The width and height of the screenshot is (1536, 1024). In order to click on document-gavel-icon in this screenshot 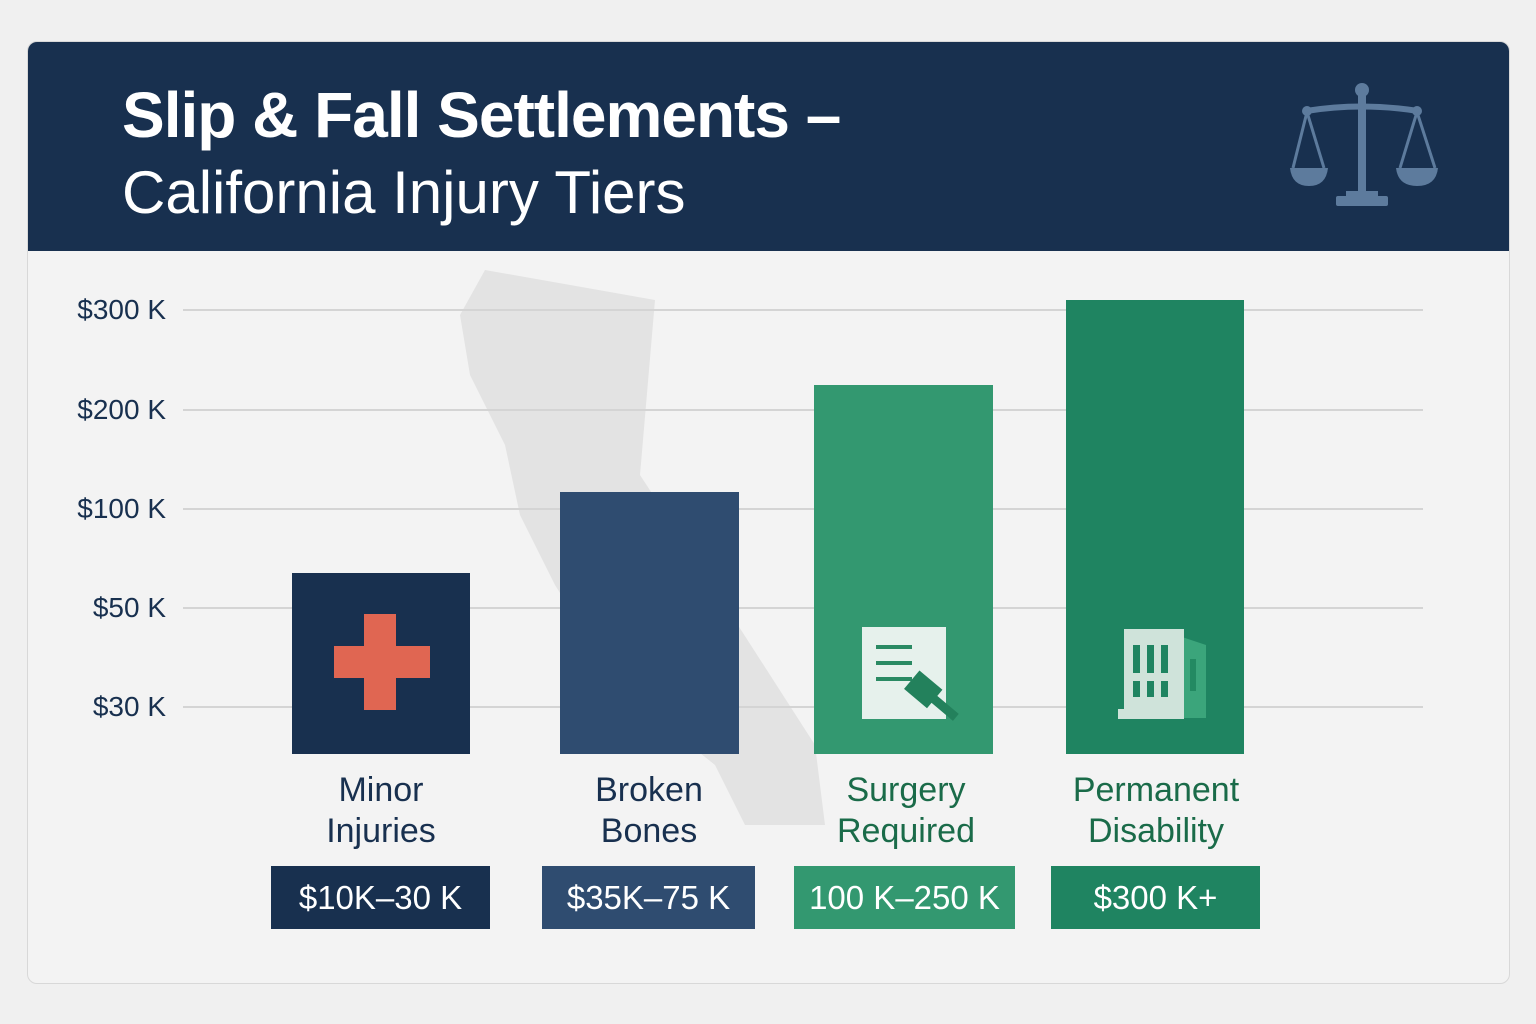, I will do `click(910, 674)`.